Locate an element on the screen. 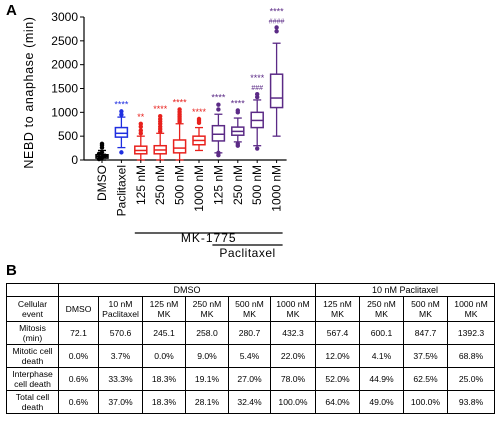 This screenshot has width=500, height=433. table-corner-label: Cellular event is located at coordinates (32, 309).